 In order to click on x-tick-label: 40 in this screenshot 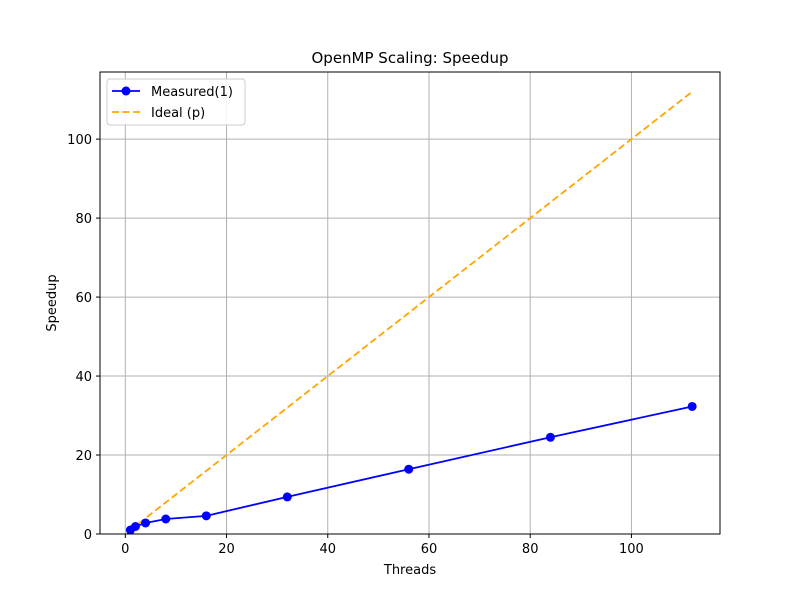, I will do `click(327, 549)`.